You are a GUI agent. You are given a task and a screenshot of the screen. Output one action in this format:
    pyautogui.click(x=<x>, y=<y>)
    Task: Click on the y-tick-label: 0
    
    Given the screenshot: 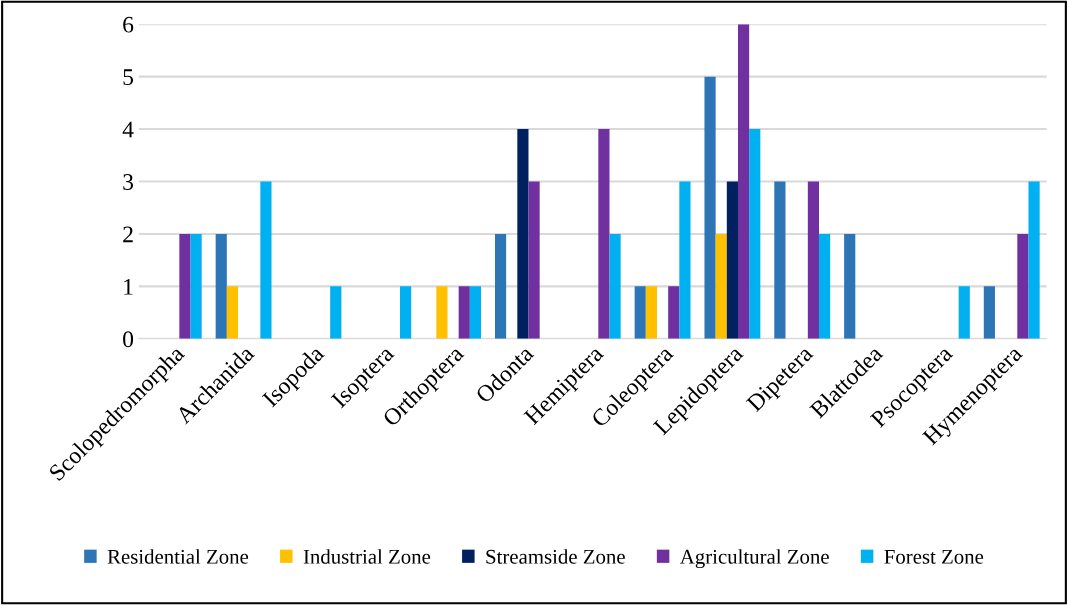 What is the action you would take?
    pyautogui.click(x=128, y=339)
    